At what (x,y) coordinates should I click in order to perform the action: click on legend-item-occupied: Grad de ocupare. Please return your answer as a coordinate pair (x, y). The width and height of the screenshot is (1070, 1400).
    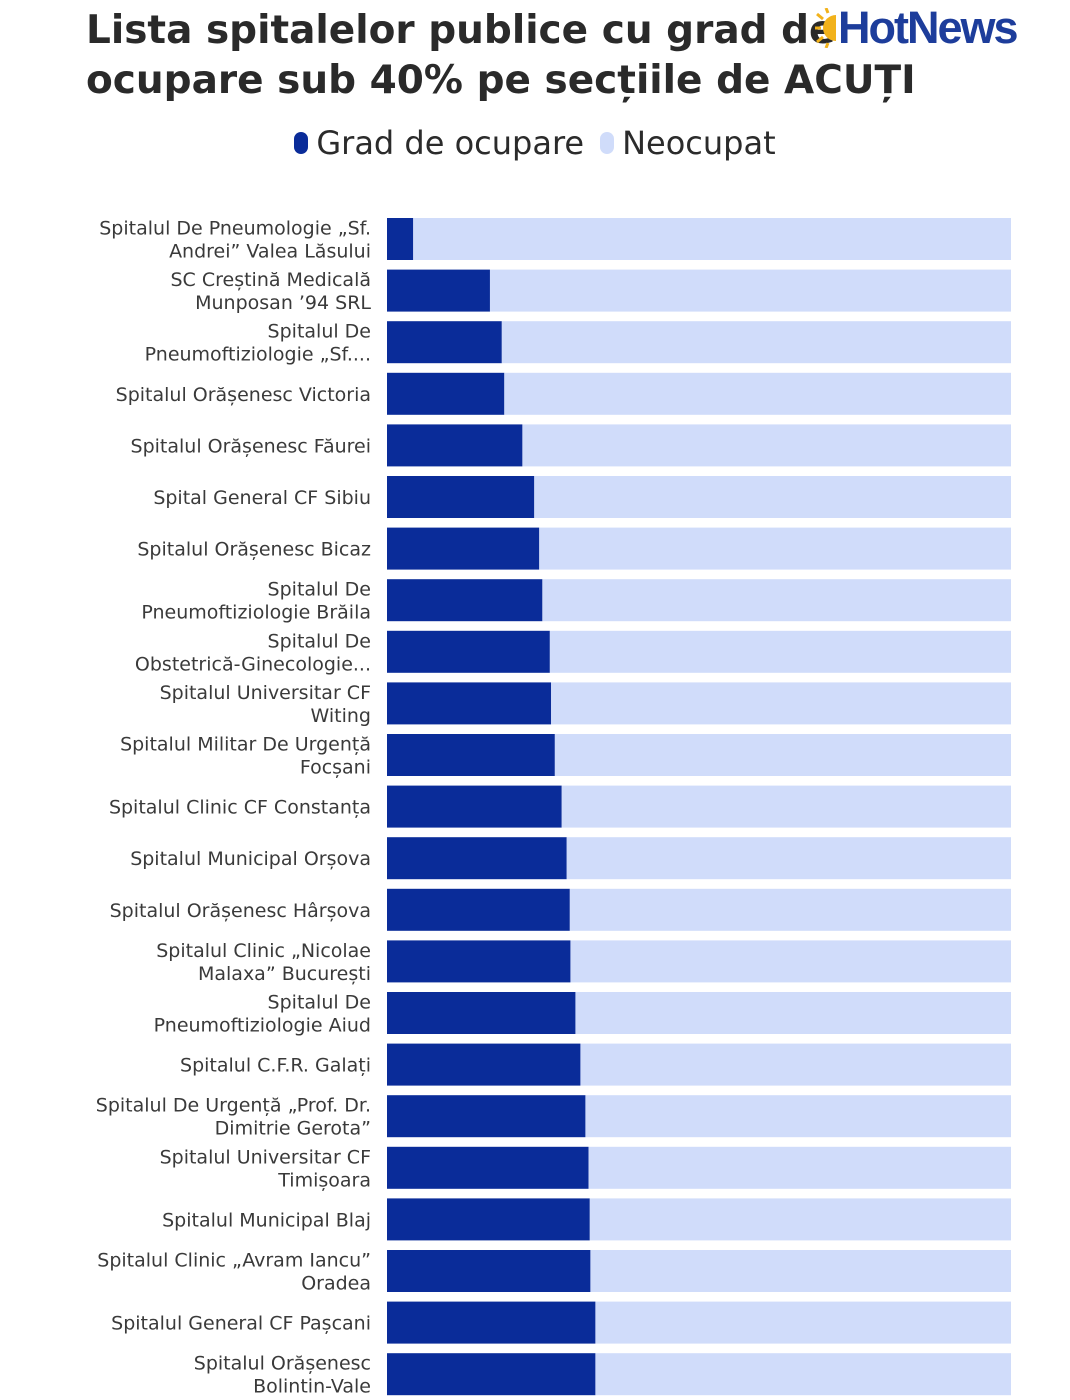
    Looking at the image, I should click on (439, 143).